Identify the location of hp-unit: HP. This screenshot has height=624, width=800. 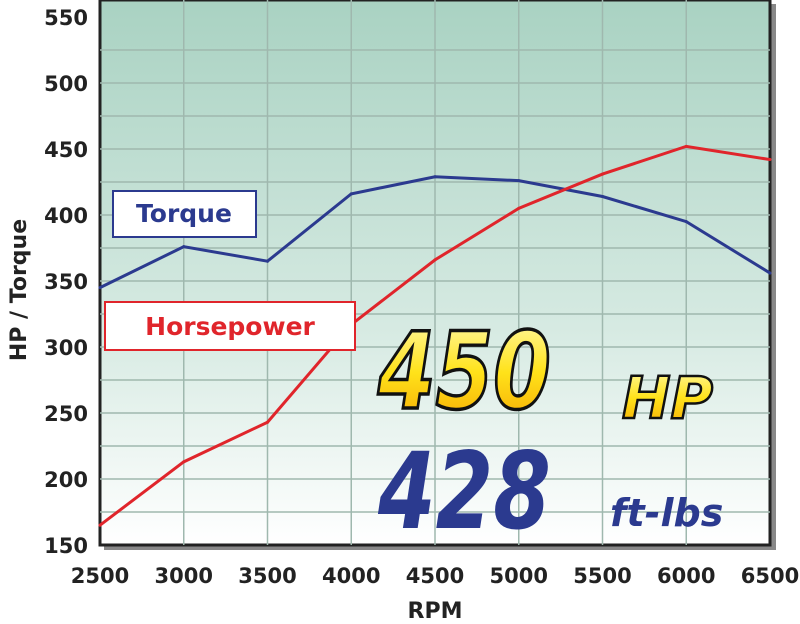
(667, 398).